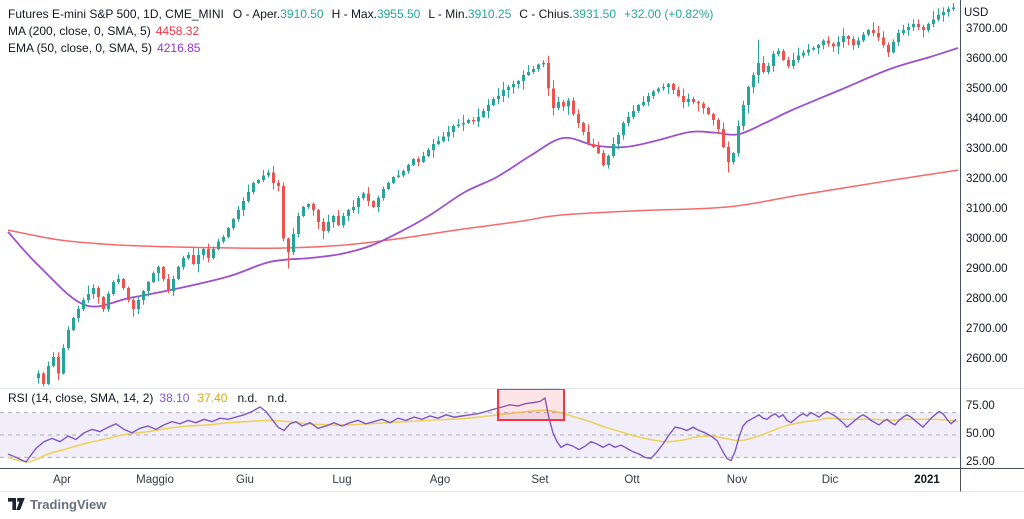 This screenshot has width=1024, height=519. What do you see at coordinates (482, 429) in the screenshot?
I see `rsi-line` at bounding box center [482, 429].